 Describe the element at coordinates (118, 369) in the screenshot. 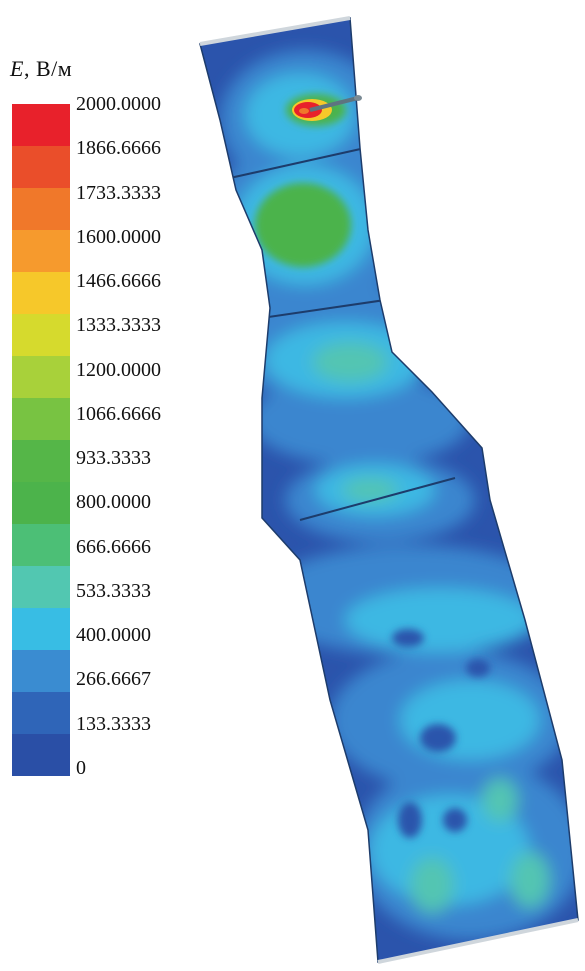

I see `color-scale-label: 1200.0000` at that location.